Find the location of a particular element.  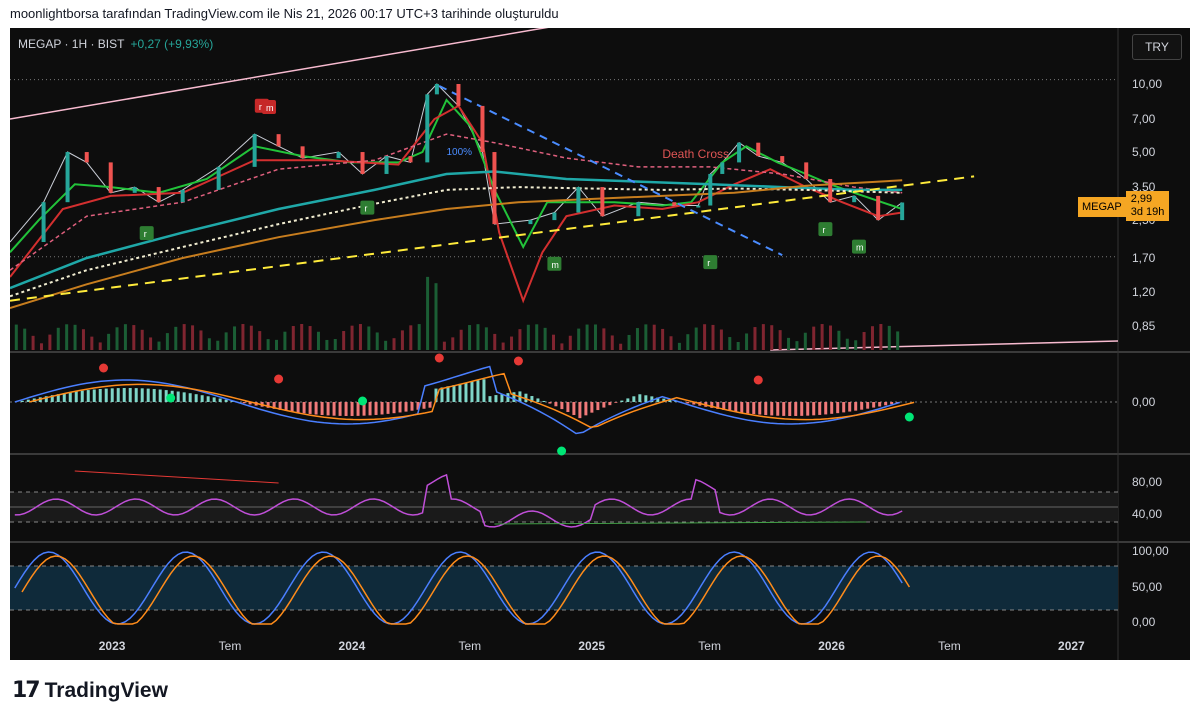

price-axis-label: 5,00 is located at coordinates (1144, 152).